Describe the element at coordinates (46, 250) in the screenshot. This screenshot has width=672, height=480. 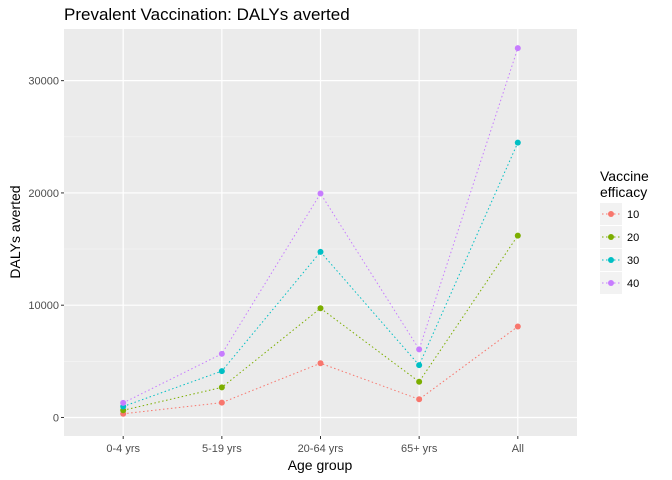
I see `y-axis: 0 10000 20000 30000` at that location.